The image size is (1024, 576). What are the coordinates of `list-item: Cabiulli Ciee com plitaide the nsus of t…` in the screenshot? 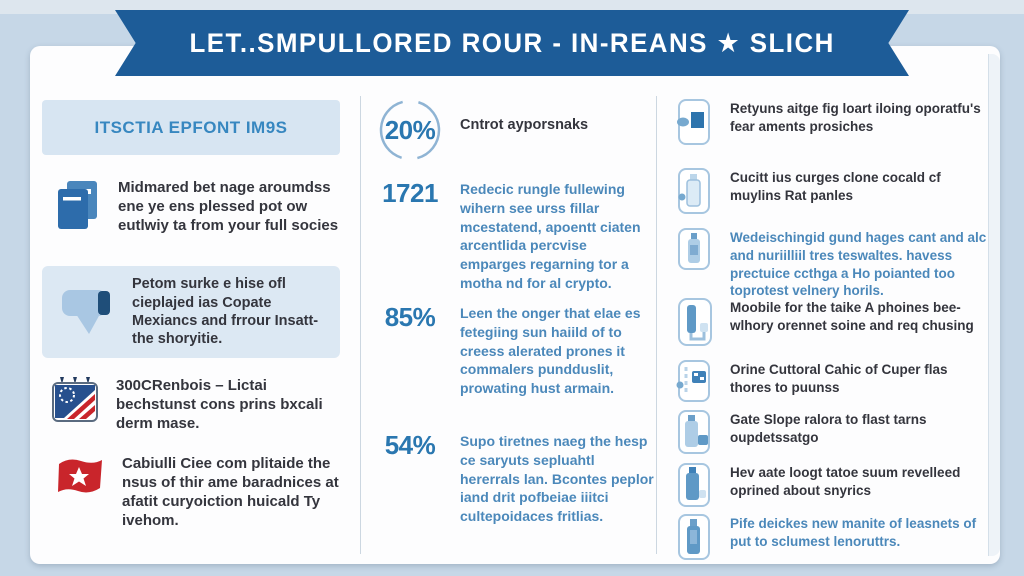 It's located at (200, 492).